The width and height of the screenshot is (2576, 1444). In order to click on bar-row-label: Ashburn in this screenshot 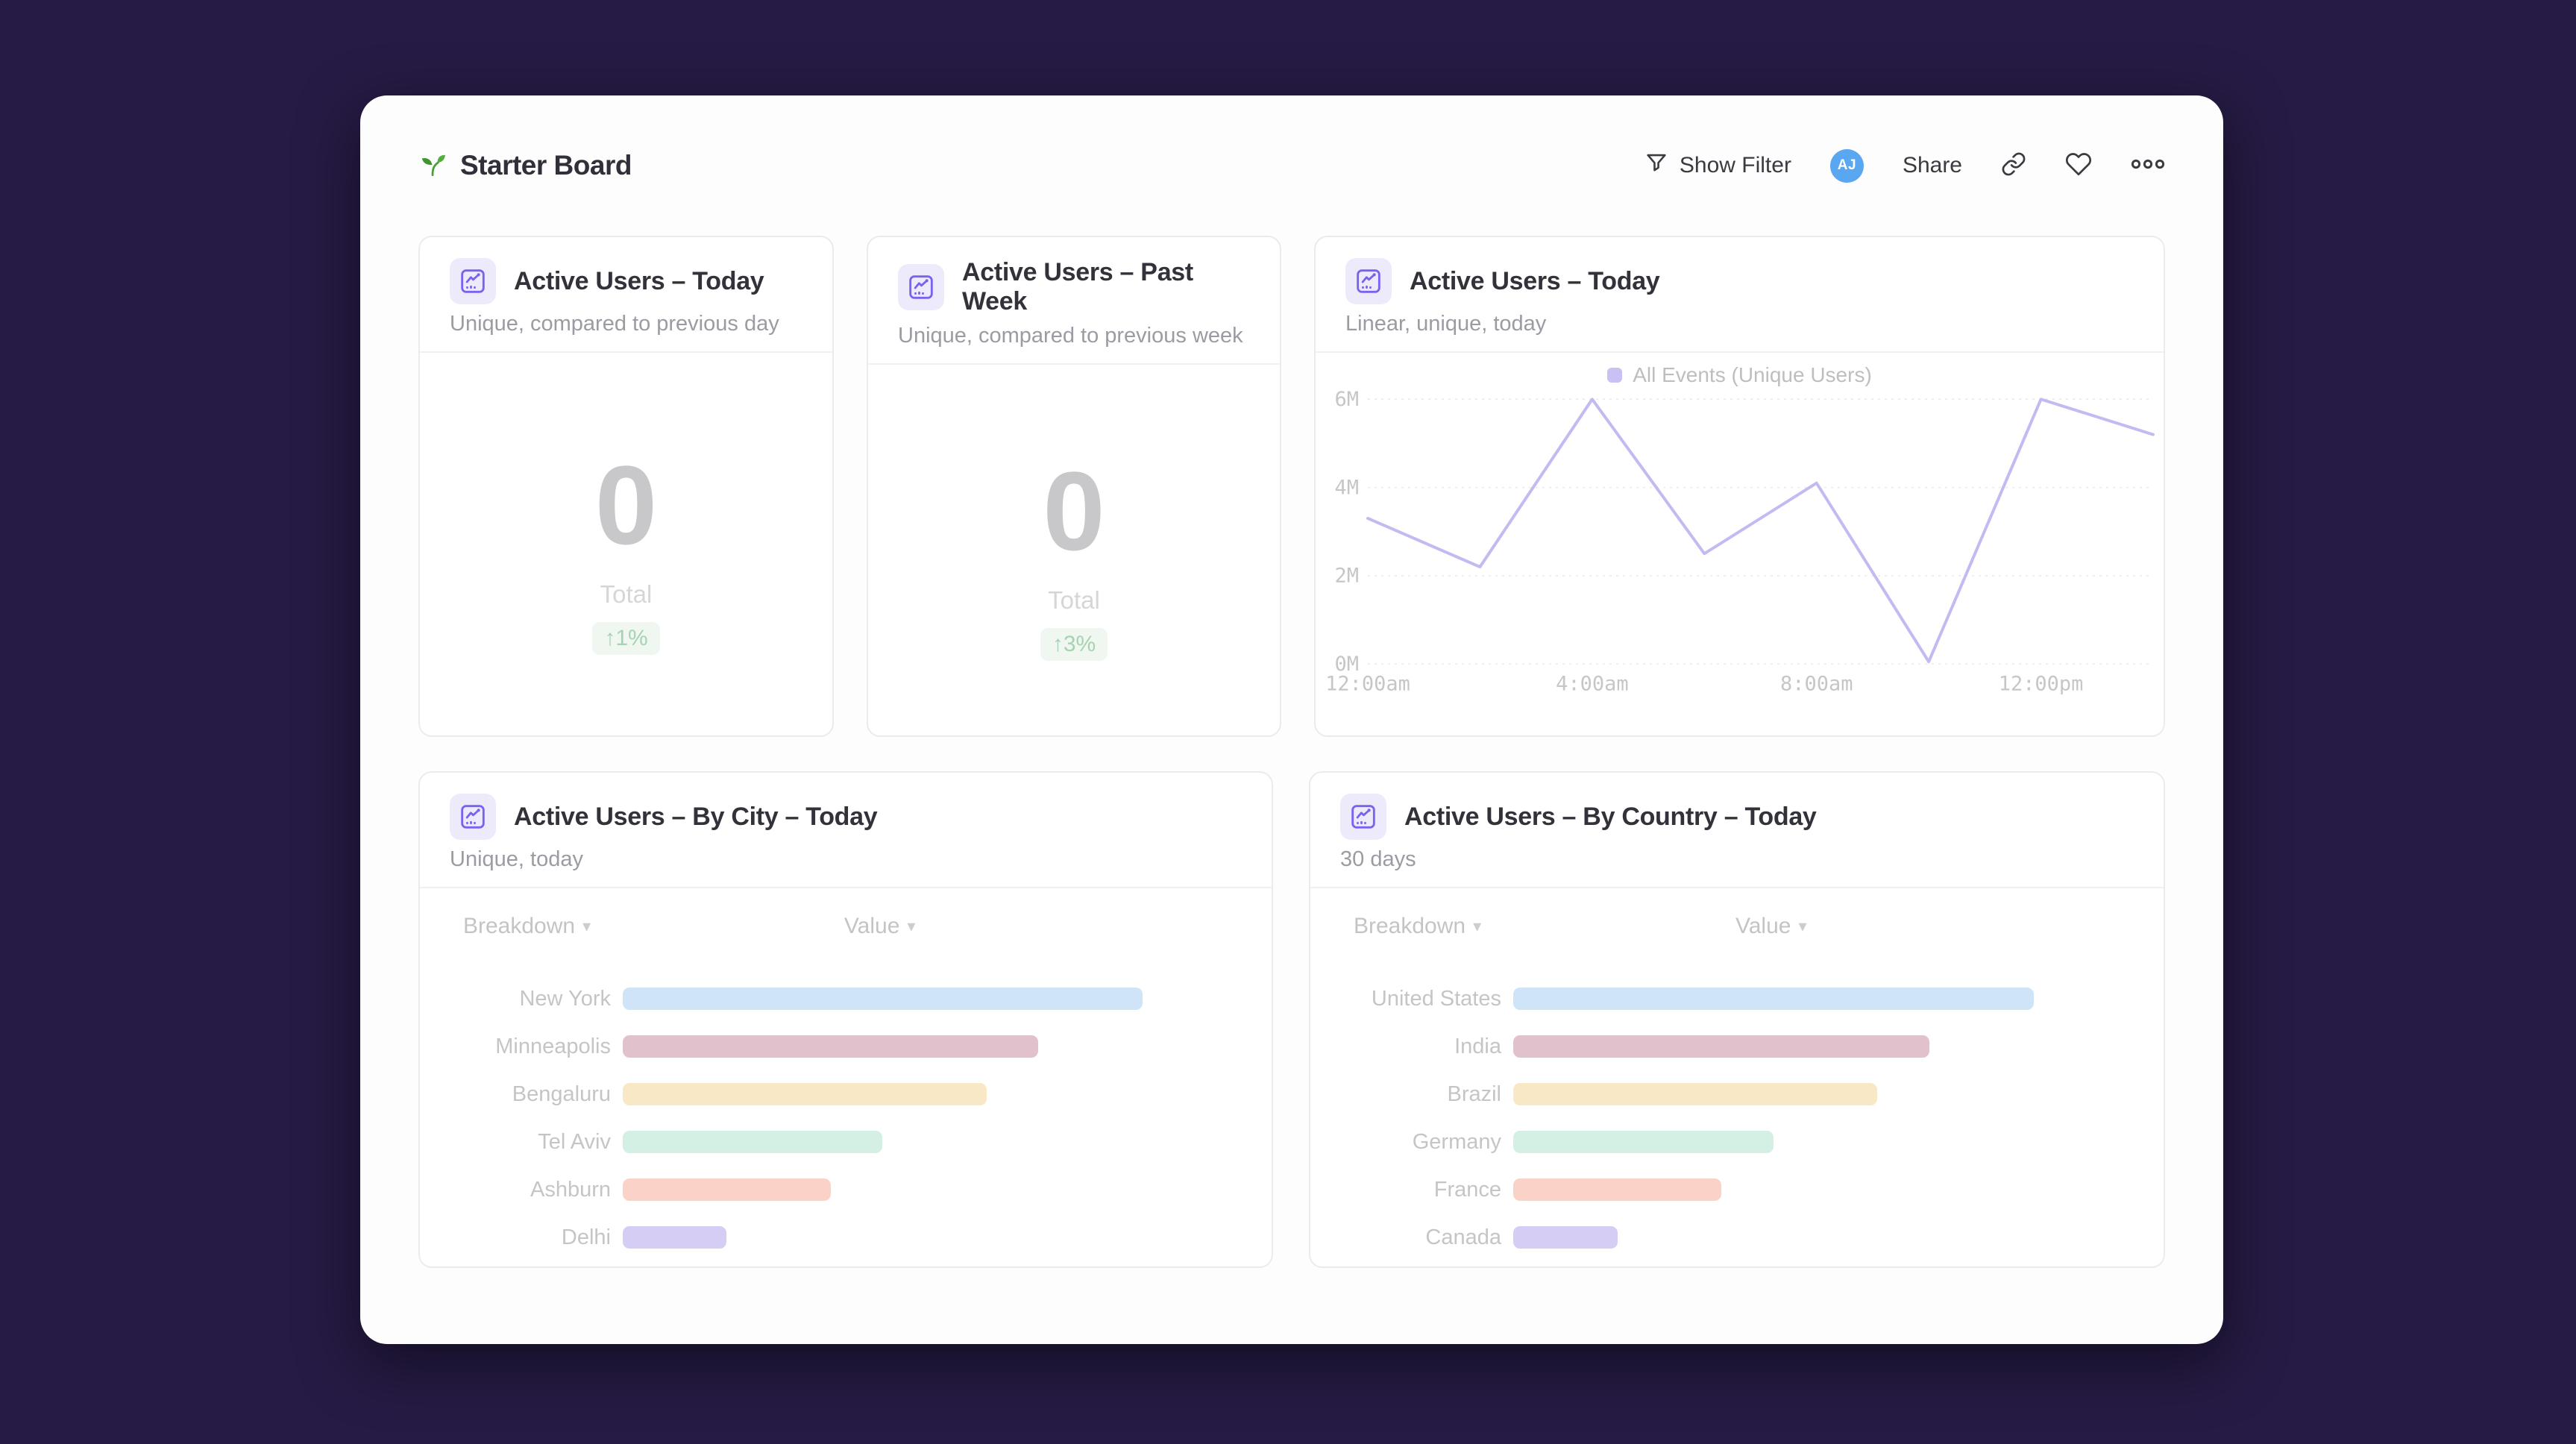, I will do `click(571, 1190)`.